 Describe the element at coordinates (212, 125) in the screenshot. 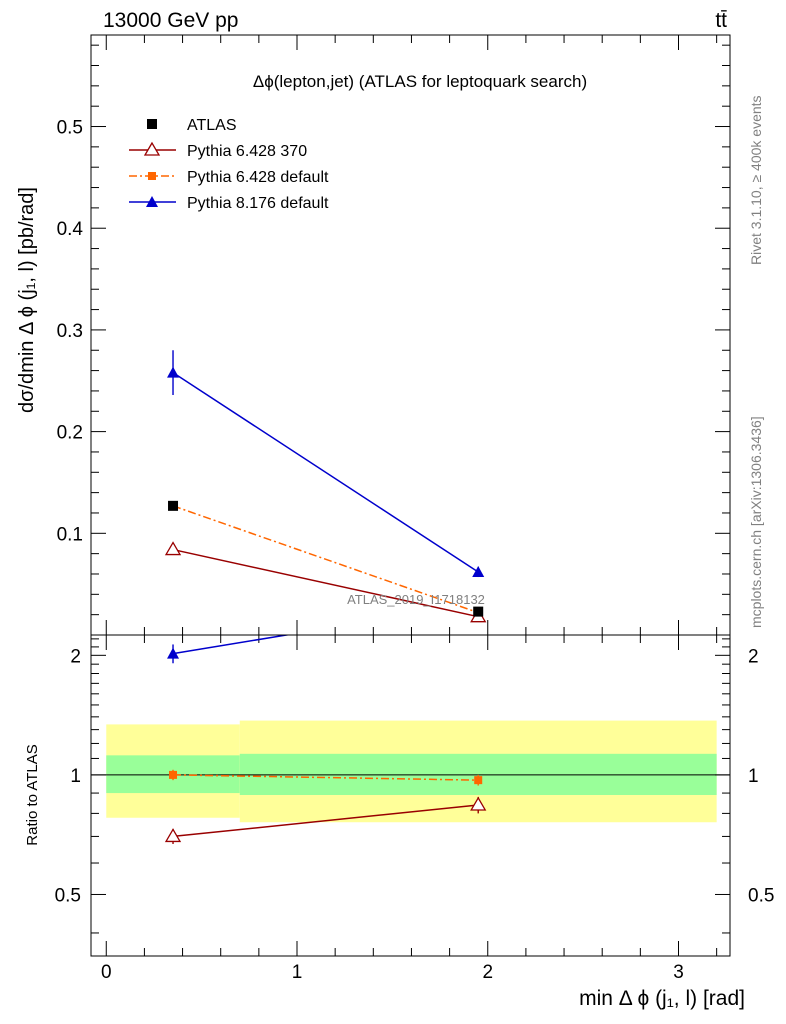

I see `legend-label: ATLAS` at that location.